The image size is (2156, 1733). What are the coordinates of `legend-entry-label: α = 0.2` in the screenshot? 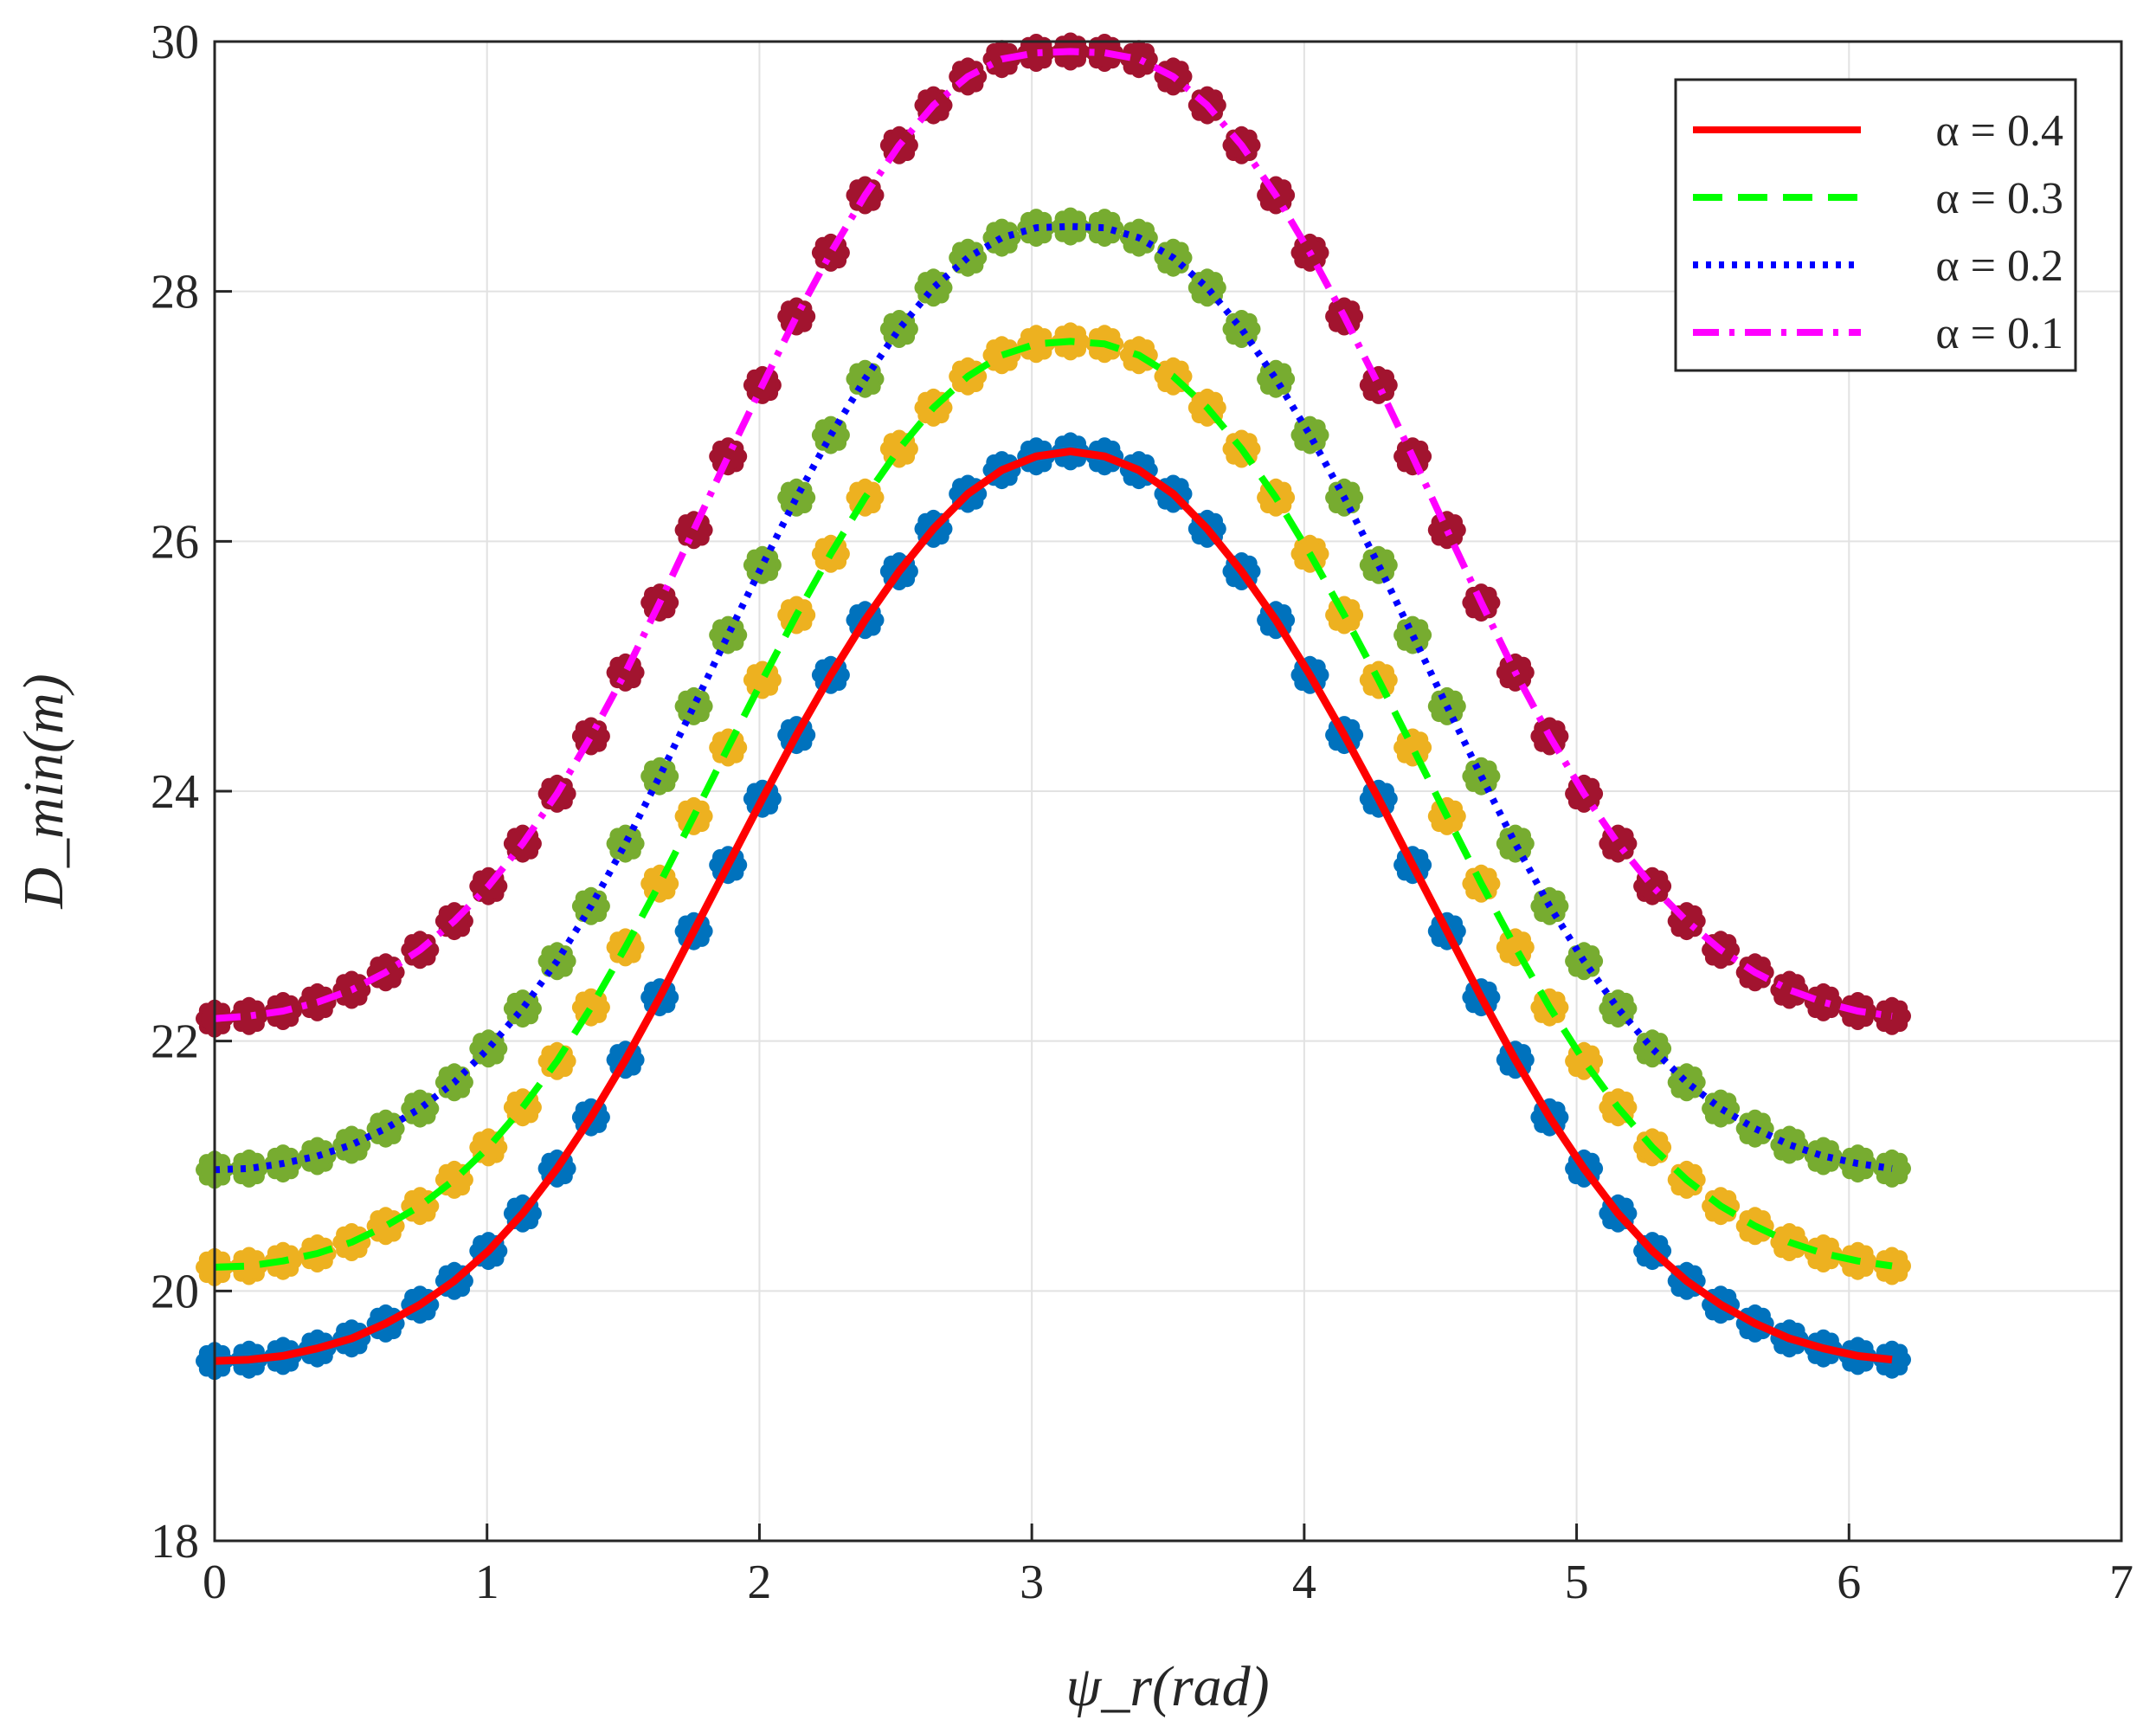 It's located at (1999, 266).